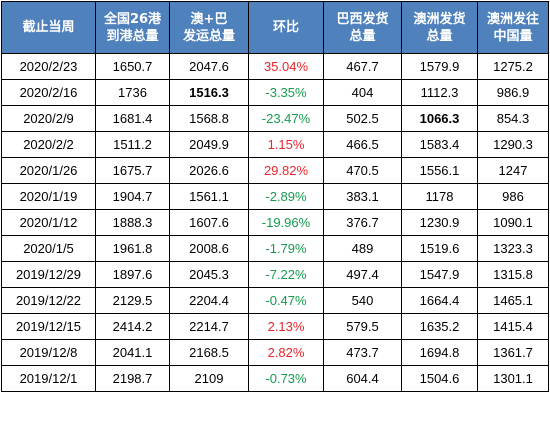 The image size is (550, 430). I want to click on cell-week-ending: 2020/1/19, so click(48, 196).